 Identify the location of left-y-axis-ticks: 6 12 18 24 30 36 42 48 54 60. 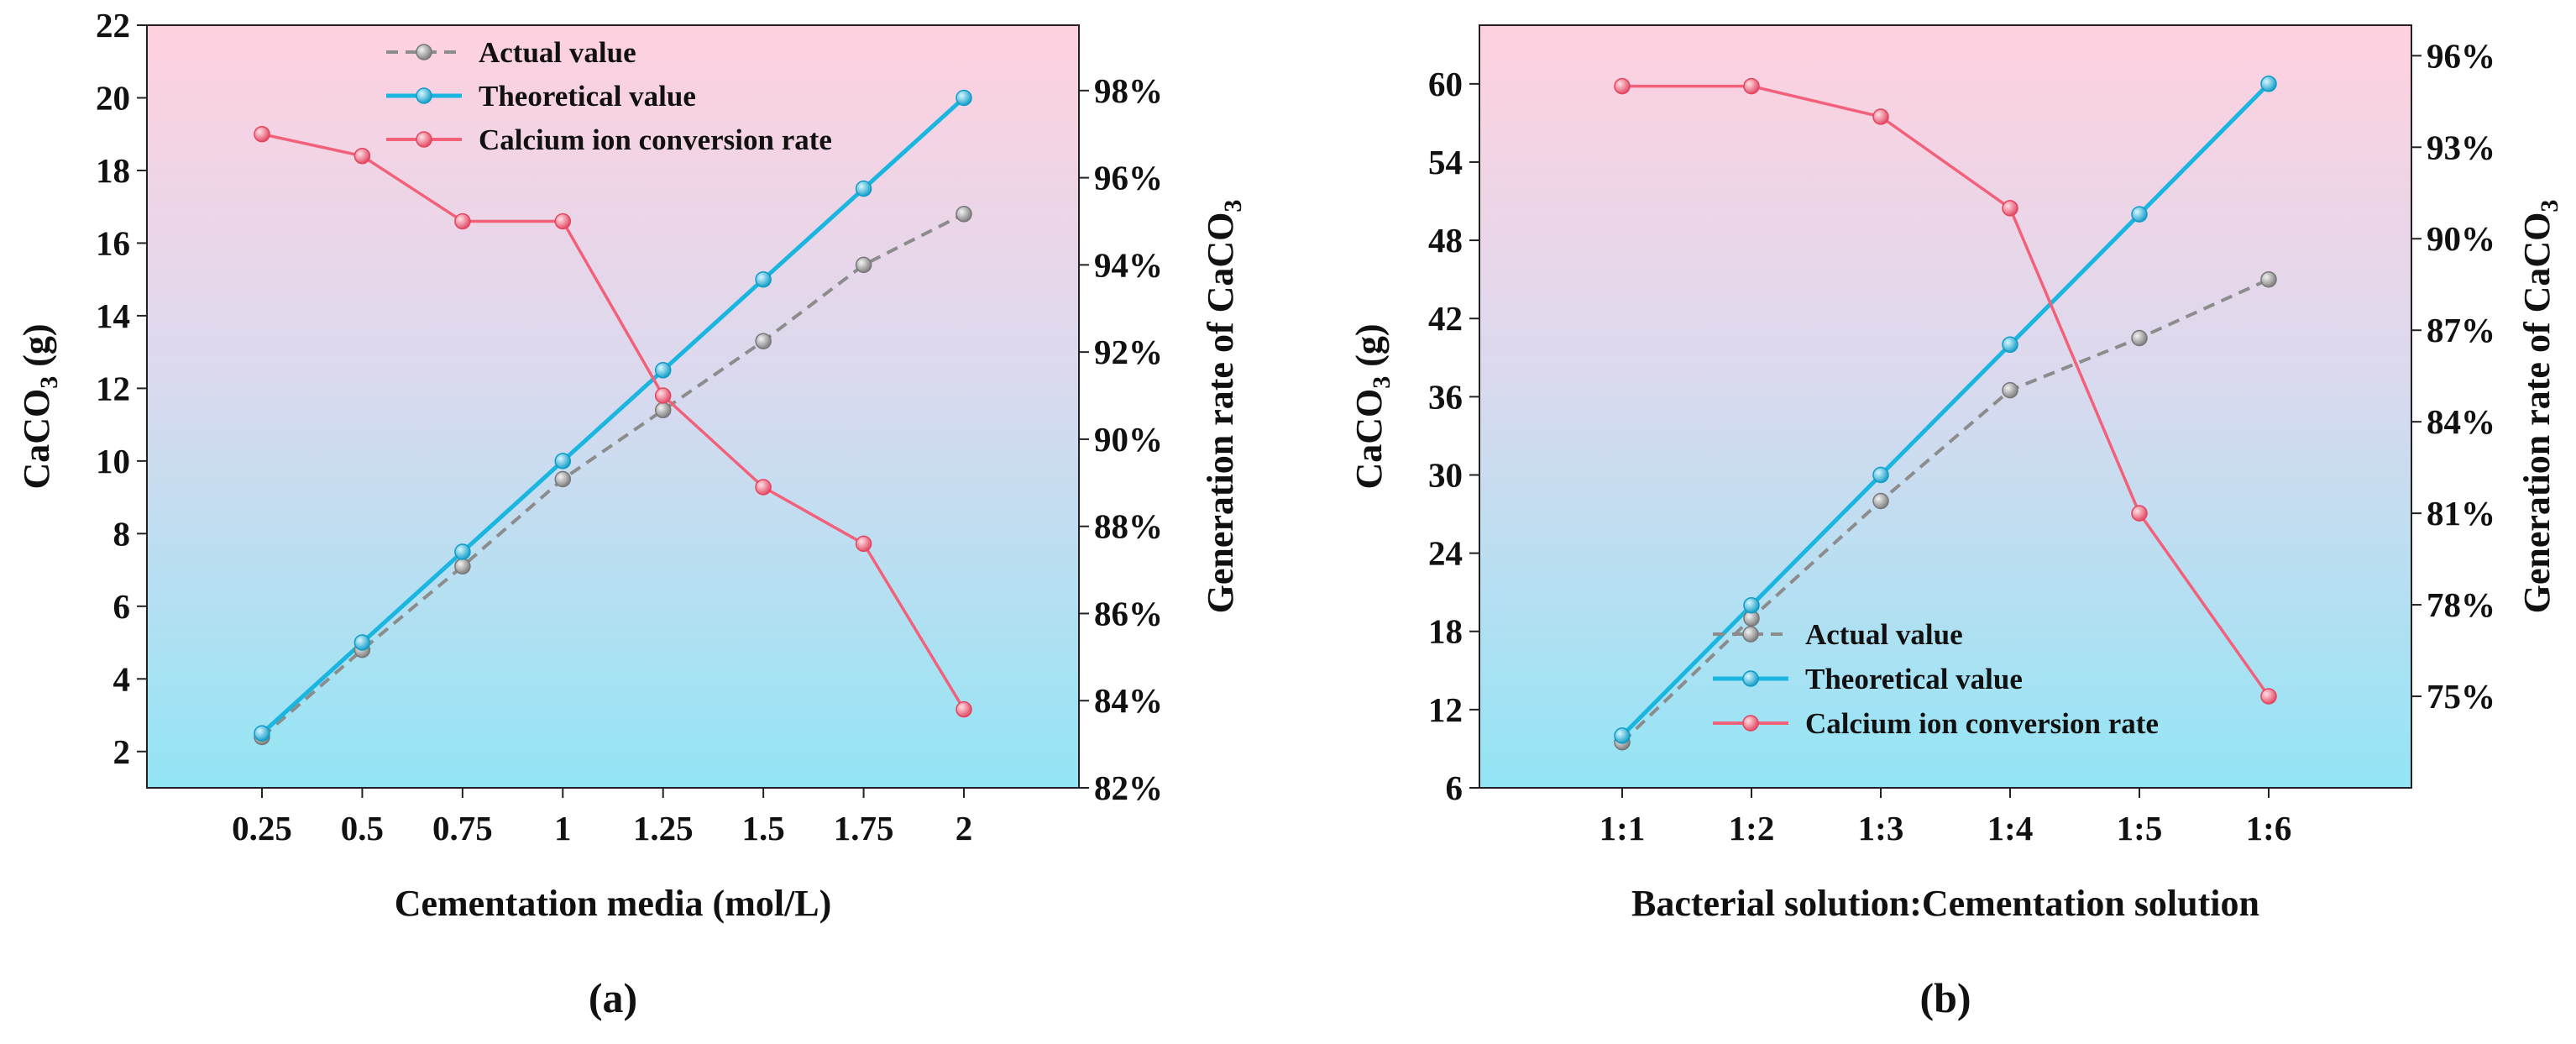
(1453, 436).